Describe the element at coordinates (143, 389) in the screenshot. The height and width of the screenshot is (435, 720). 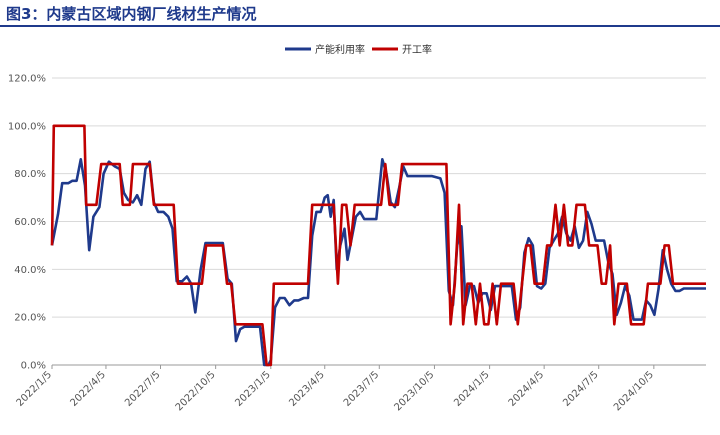
I see `x-tick-label: 2022/7/5` at that location.